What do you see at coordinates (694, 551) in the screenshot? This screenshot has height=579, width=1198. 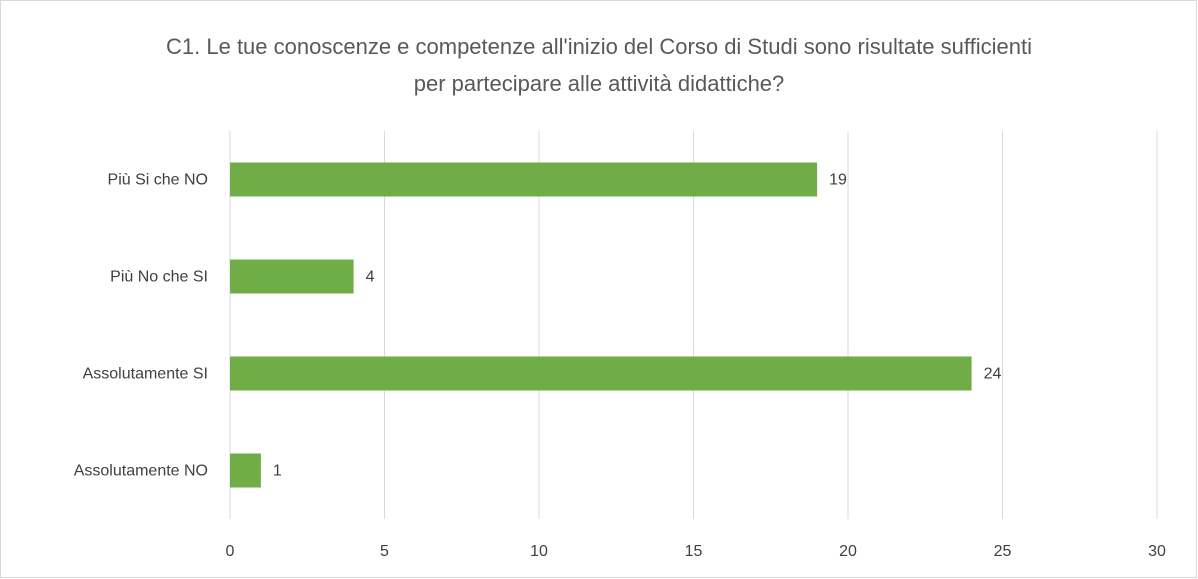 I see `x-tick-label: 15` at bounding box center [694, 551].